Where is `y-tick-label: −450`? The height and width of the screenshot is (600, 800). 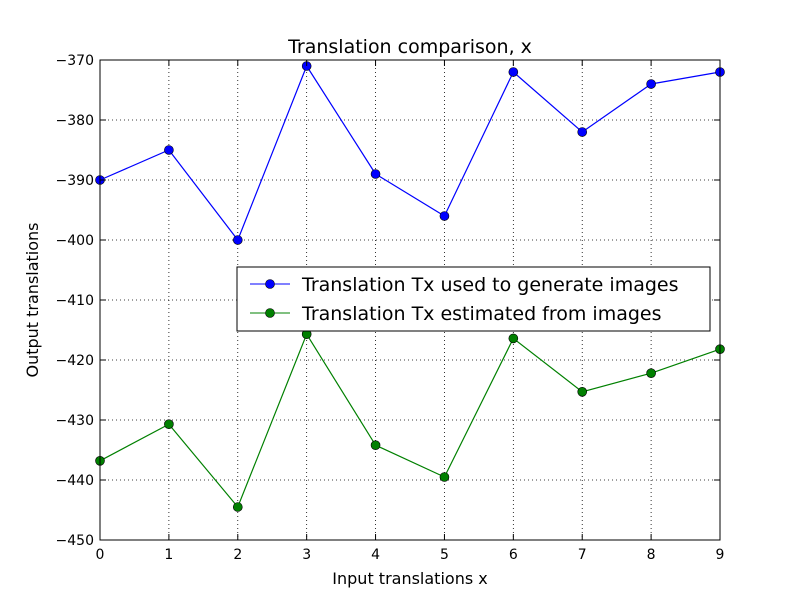 y-tick-label: −450 is located at coordinates (75, 541).